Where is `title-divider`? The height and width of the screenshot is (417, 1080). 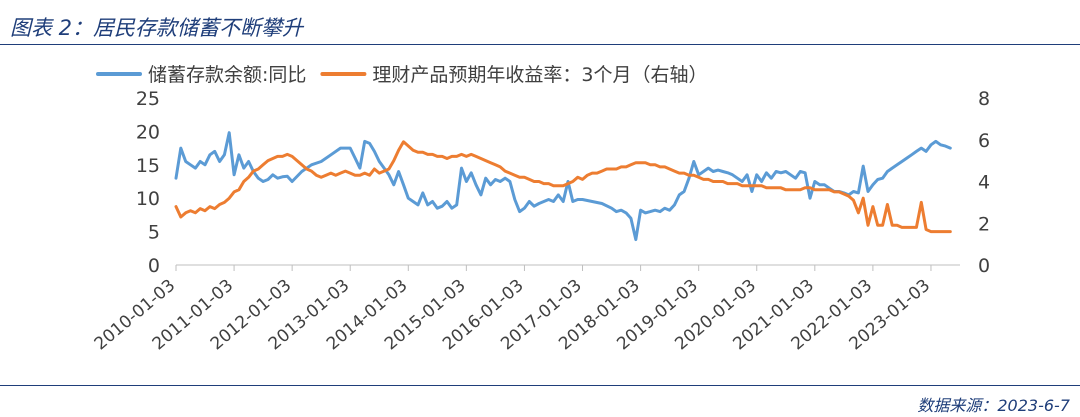 title-divider is located at coordinates (540, 44).